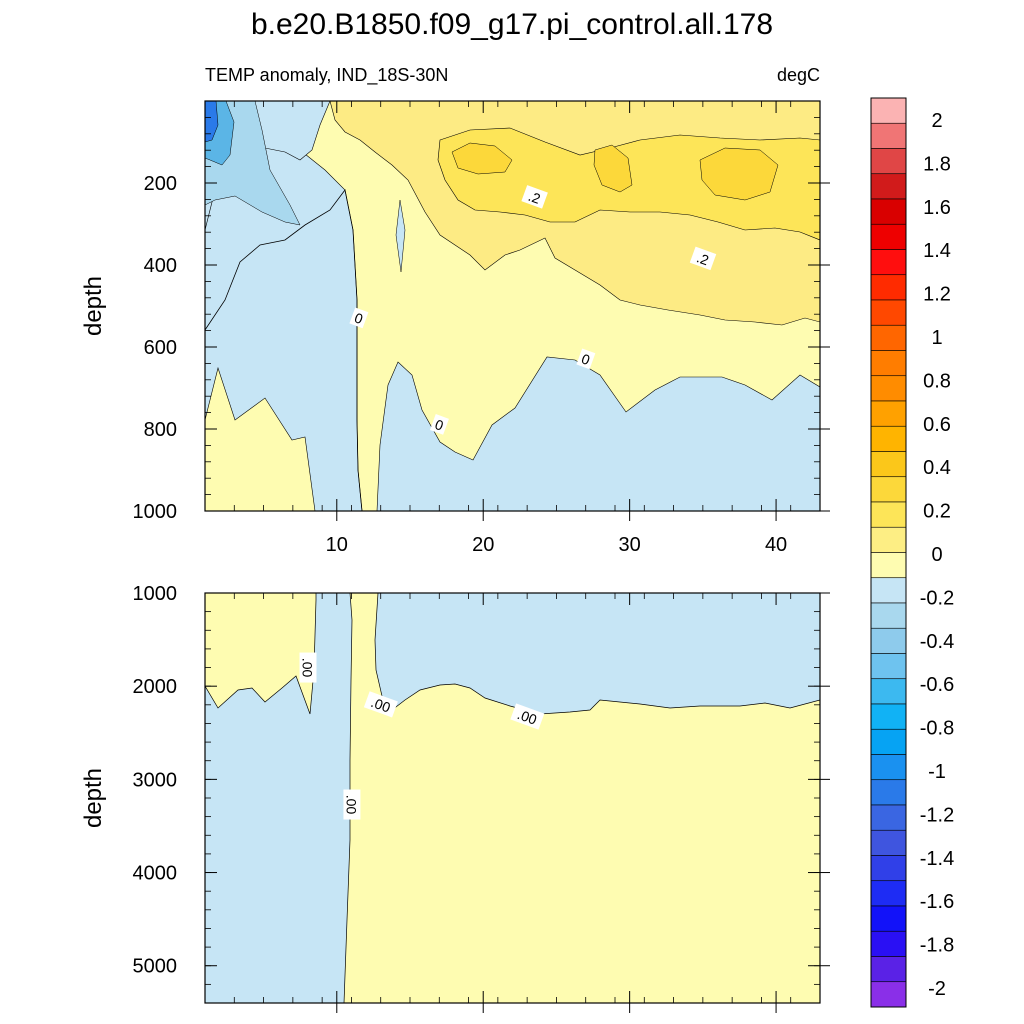 This screenshot has height=1024, width=1024. What do you see at coordinates (160, 430) in the screenshot?
I see `y-tick-label: 800` at bounding box center [160, 430].